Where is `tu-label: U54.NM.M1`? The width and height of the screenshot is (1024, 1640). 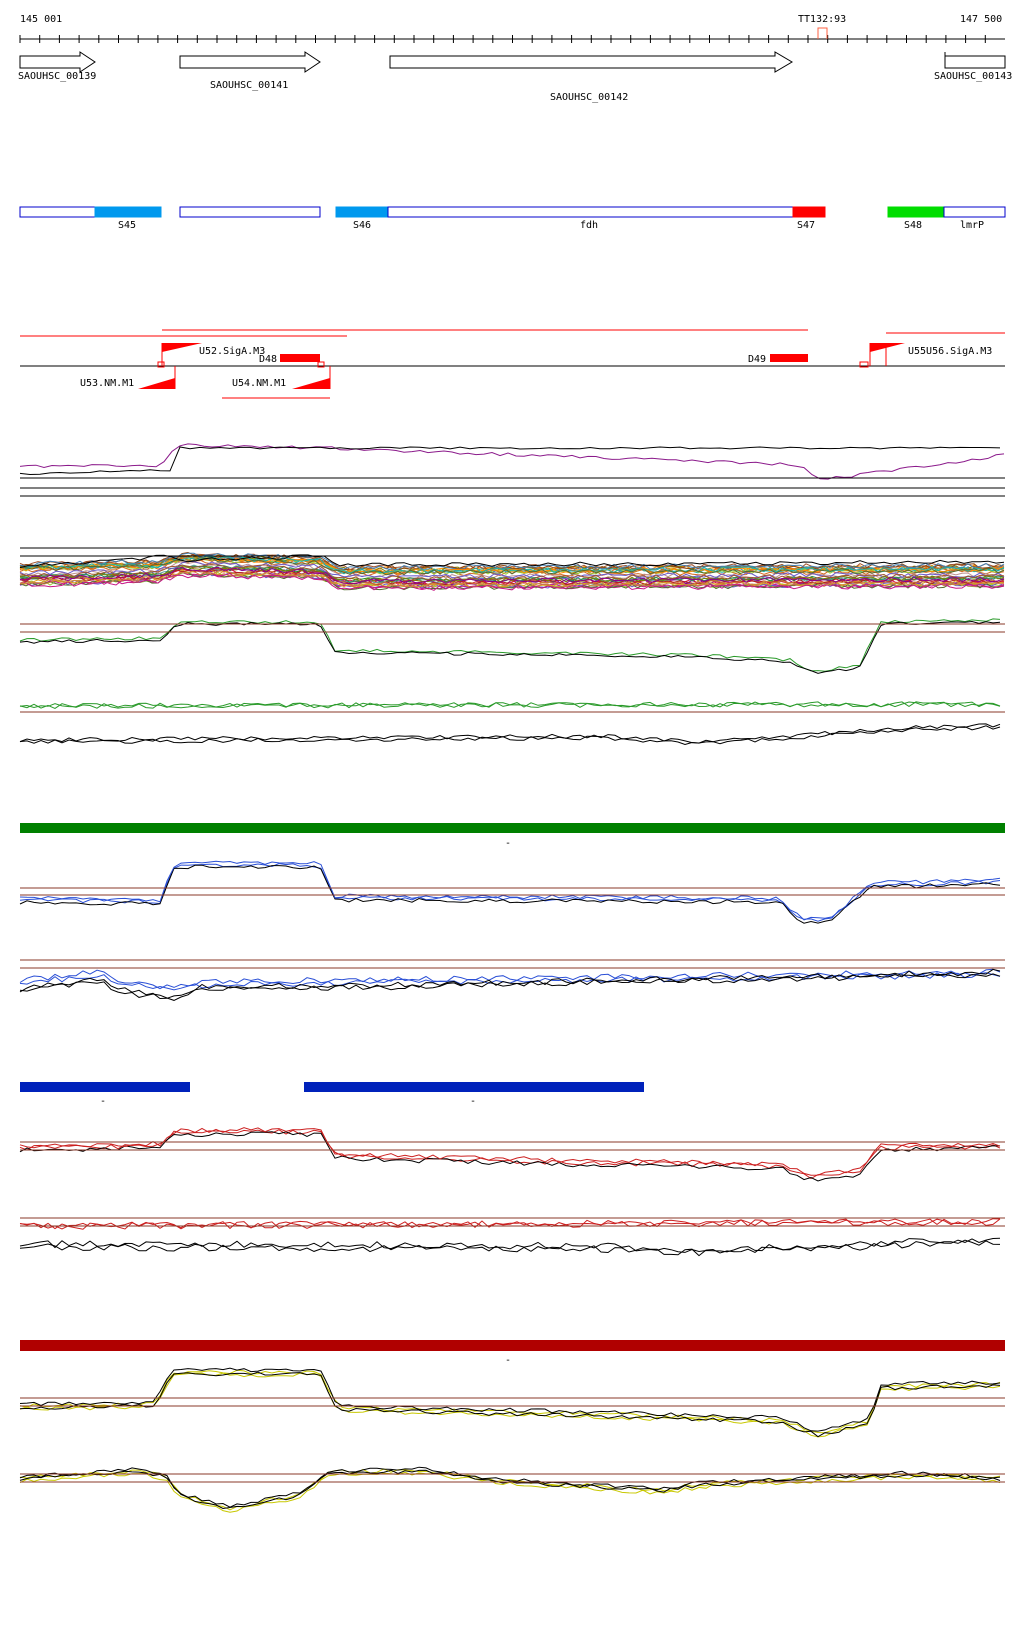
tu-label: U54.NM.M1 is located at coordinates (259, 383).